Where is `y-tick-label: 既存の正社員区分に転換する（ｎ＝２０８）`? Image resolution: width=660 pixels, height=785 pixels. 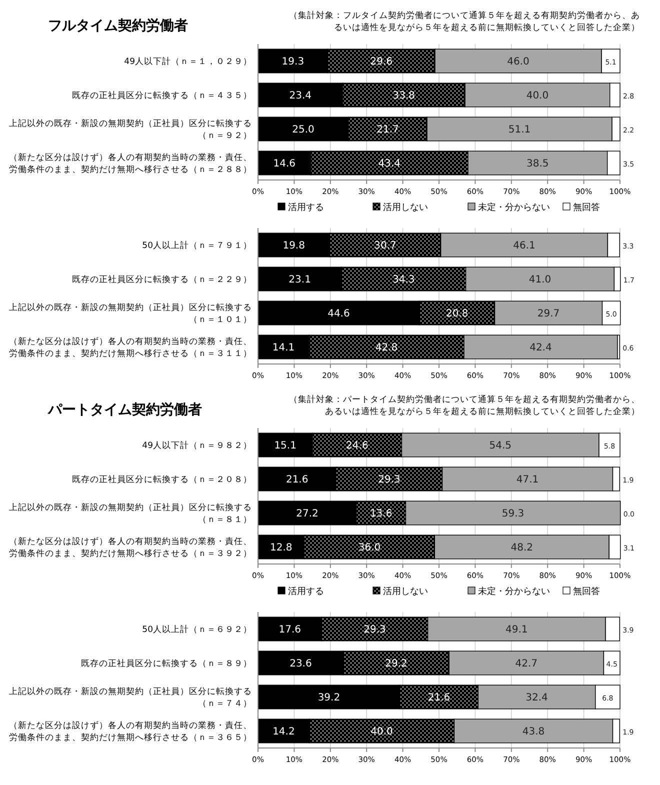 y-tick-label: 既存の正社員区分に転換する（ｎ＝２０８） is located at coordinates (162, 479).